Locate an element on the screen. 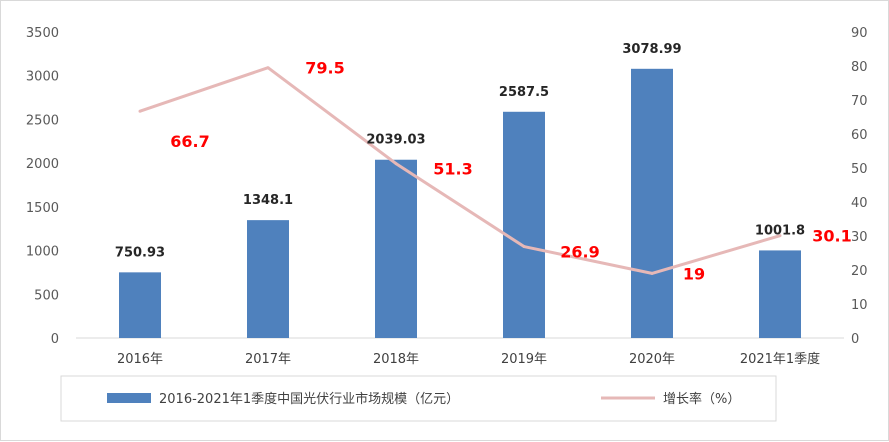 This screenshot has width=889, height=442. x-axis-tick-label: 2020年 is located at coordinates (652, 359).